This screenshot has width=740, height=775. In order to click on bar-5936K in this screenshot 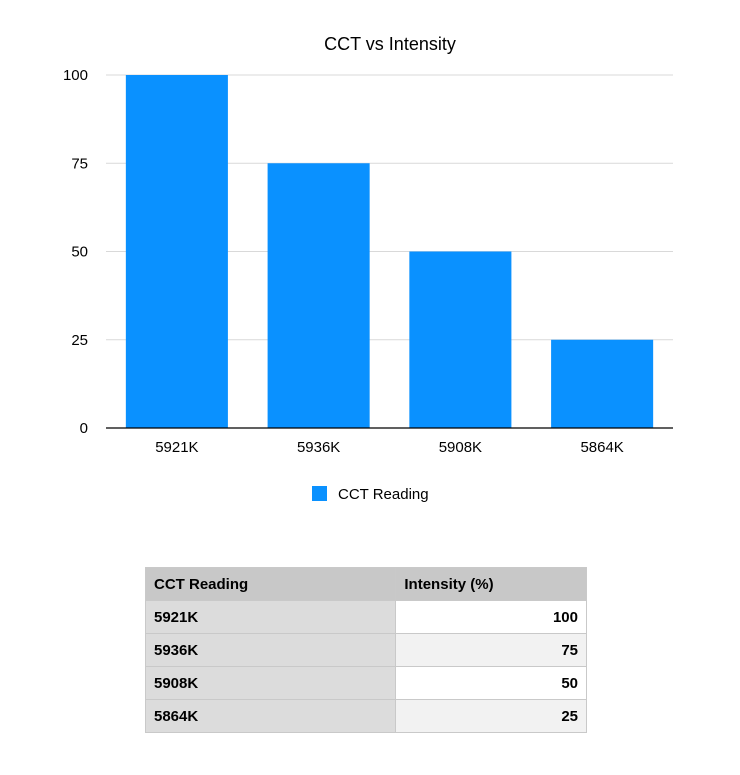, I will do `click(318, 295)`.